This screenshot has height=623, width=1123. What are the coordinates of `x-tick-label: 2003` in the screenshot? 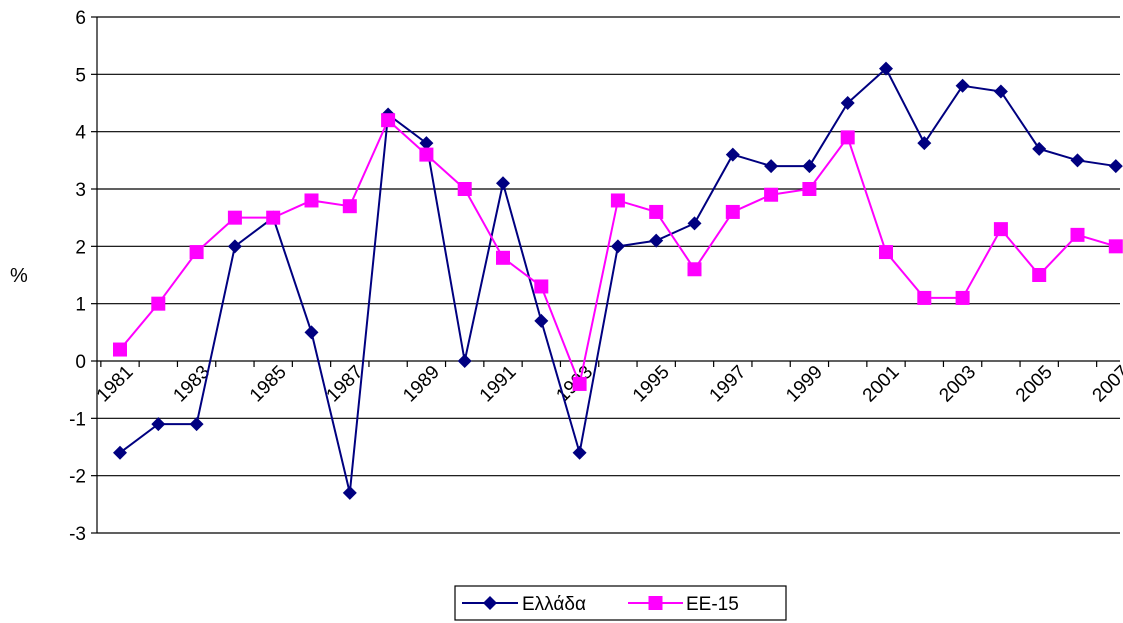 It's located at (957, 384).